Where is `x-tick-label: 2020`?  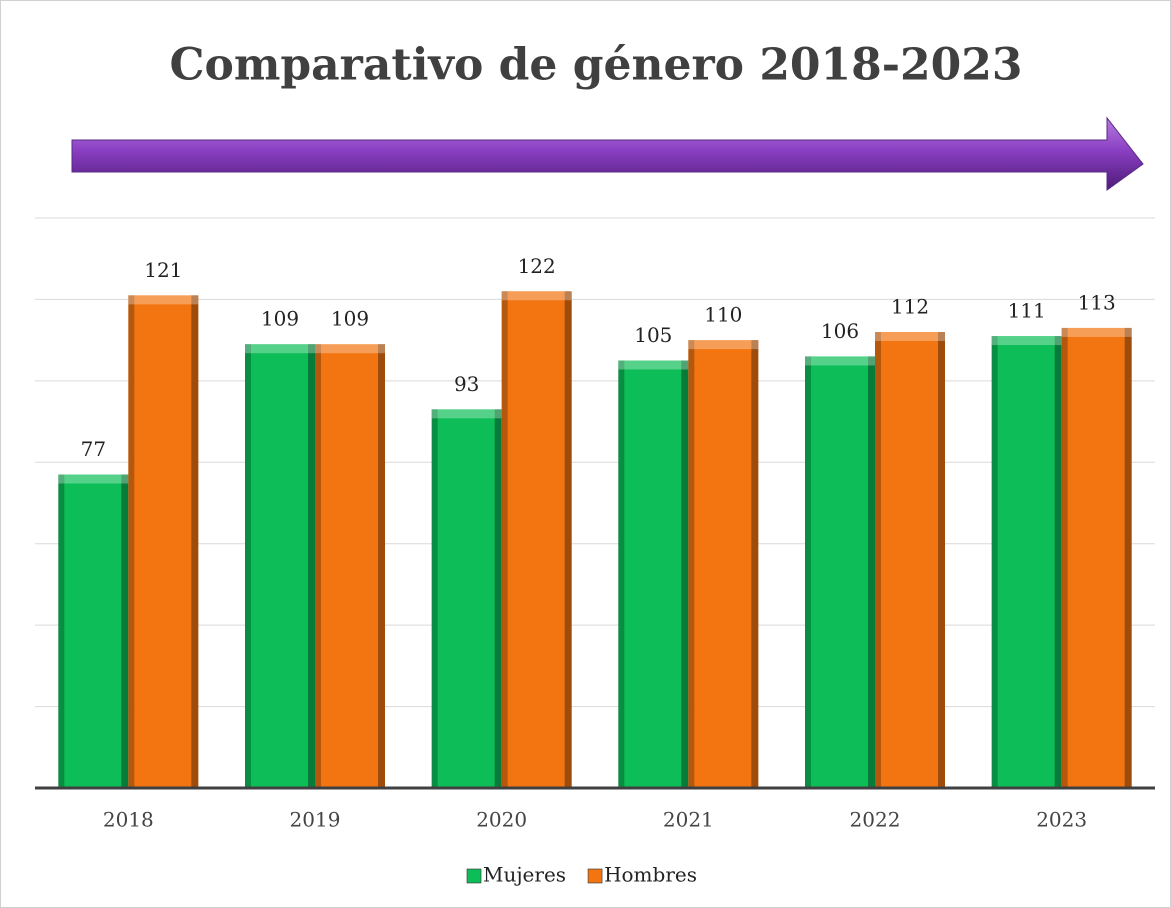 x-tick-label: 2020 is located at coordinates (501, 820).